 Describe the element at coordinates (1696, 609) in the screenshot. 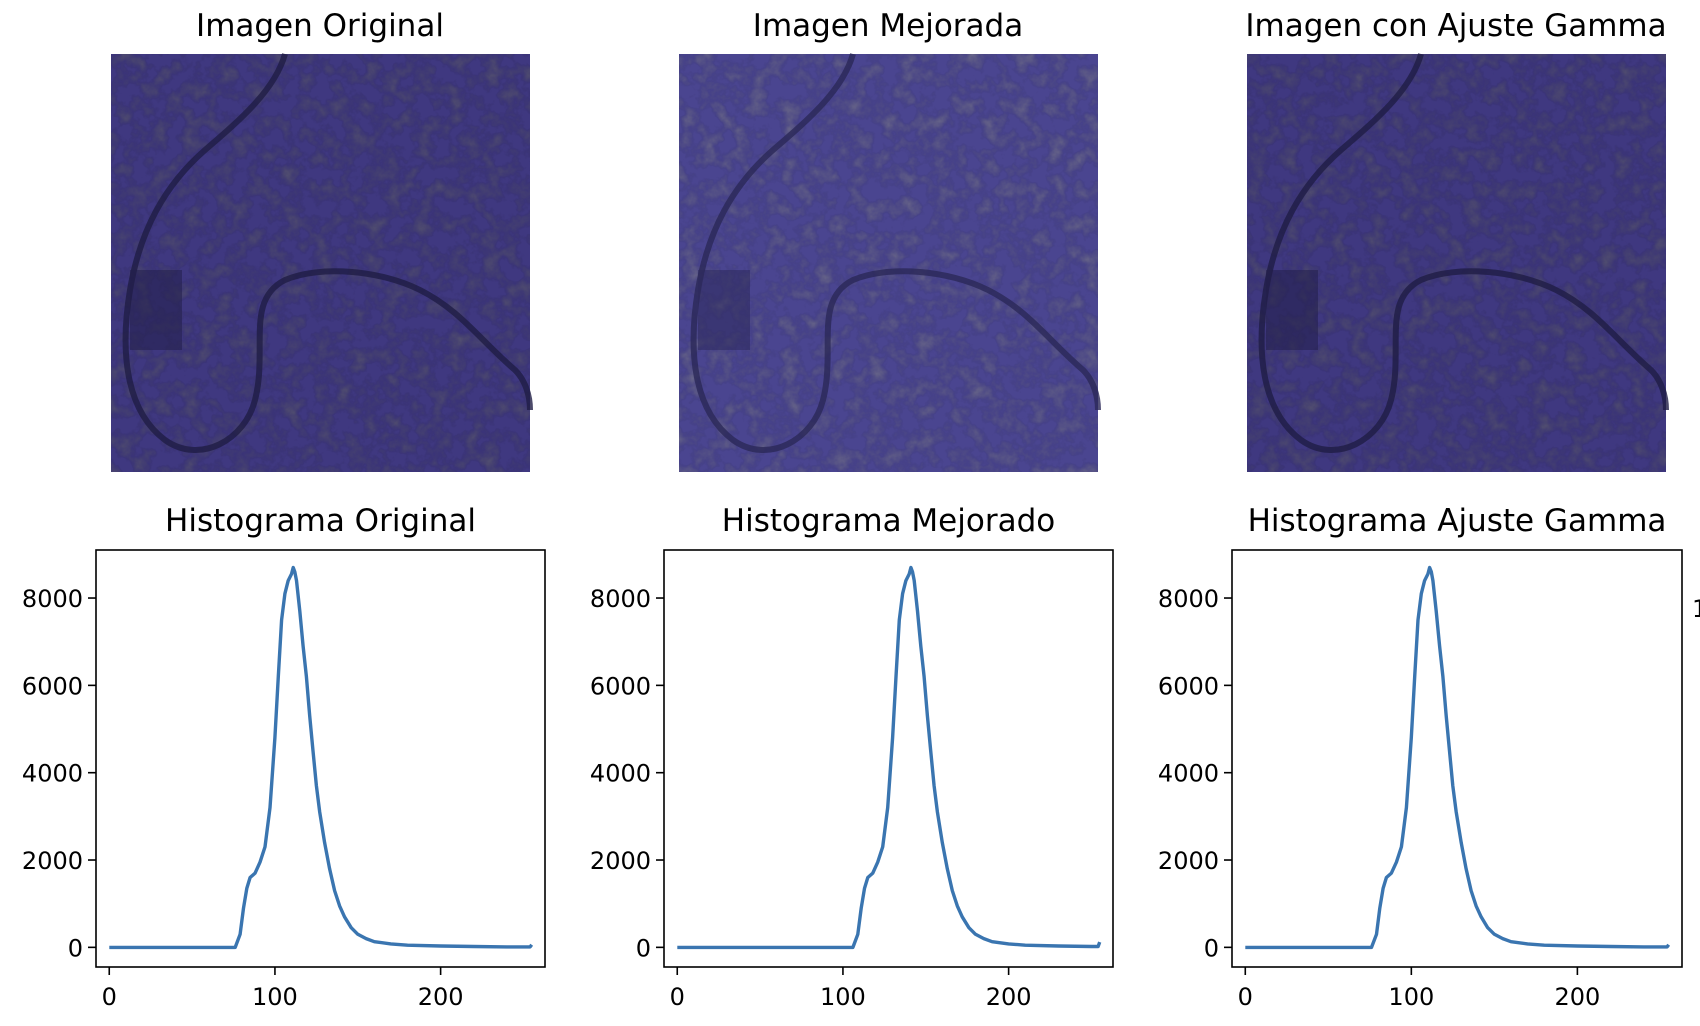

I see `clipped-edge-text: 1` at that location.